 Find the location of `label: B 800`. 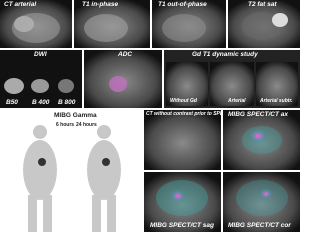

label: B 800 is located at coordinates (67, 102).